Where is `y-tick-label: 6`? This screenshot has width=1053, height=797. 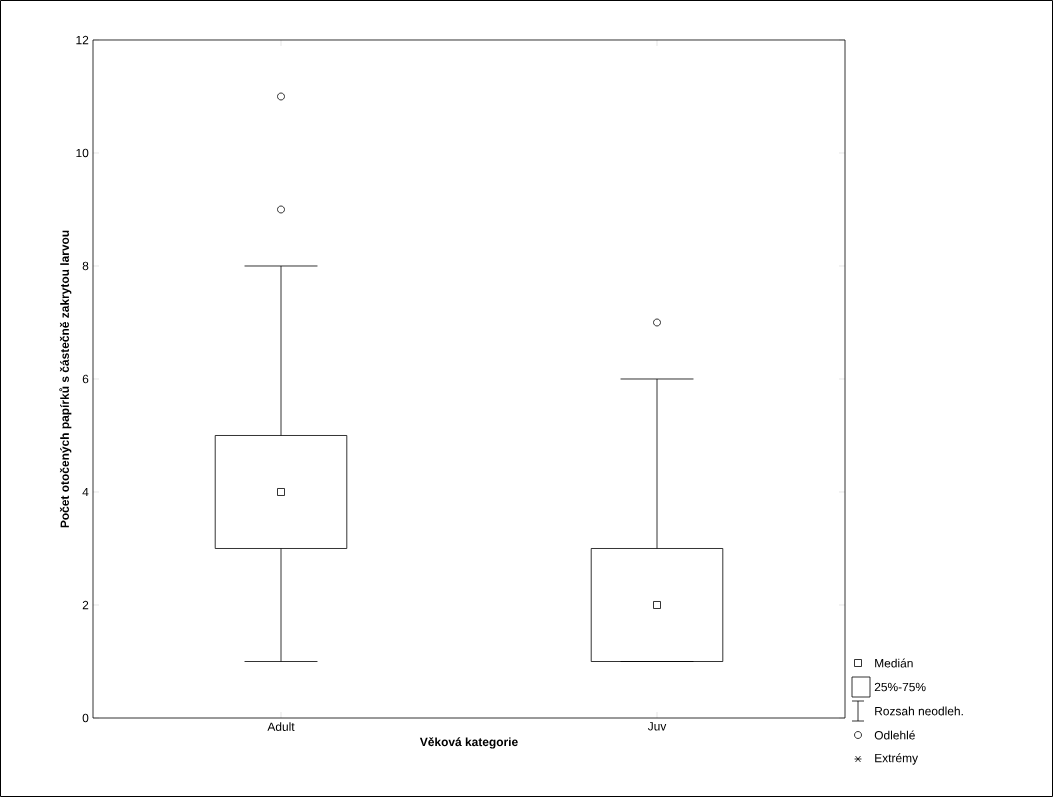 y-tick-label: 6 is located at coordinates (85, 379).